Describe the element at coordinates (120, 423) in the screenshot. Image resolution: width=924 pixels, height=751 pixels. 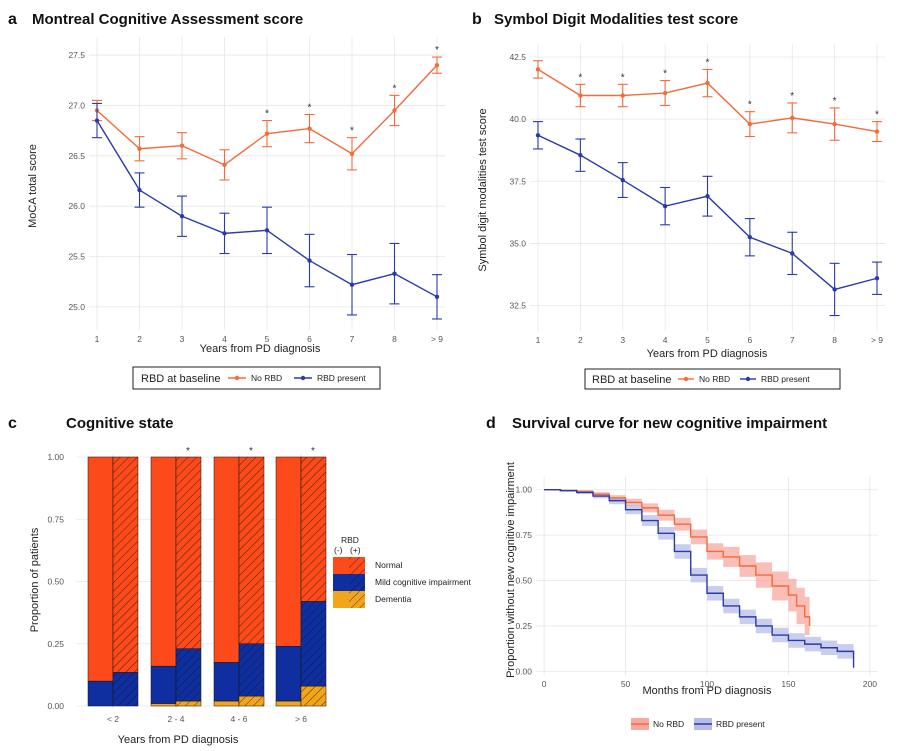
I see `panel-c-title: Cognitive state` at that location.